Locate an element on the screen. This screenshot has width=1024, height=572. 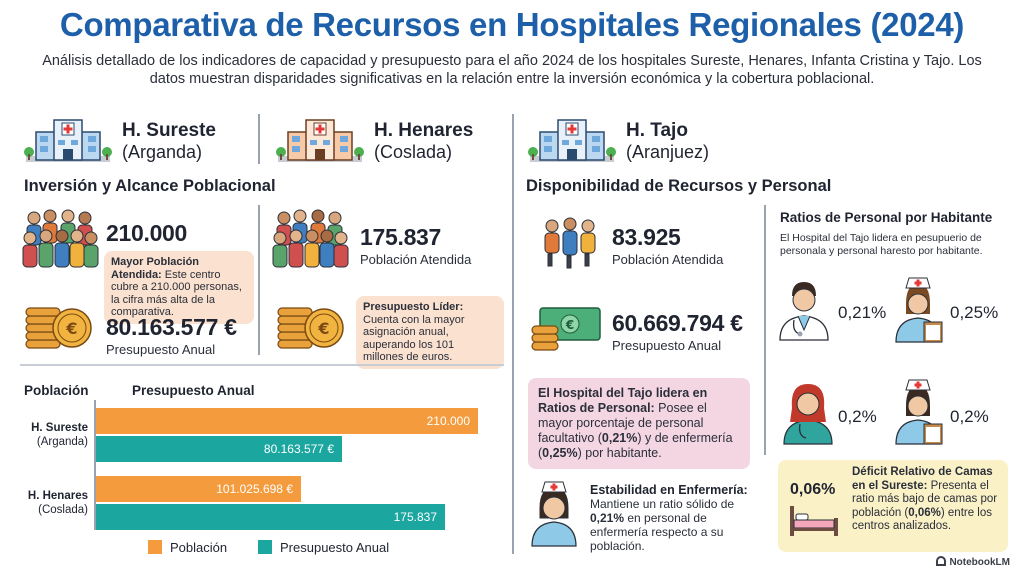
population-label-henares: Población Atendida is located at coordinates (416, 259).